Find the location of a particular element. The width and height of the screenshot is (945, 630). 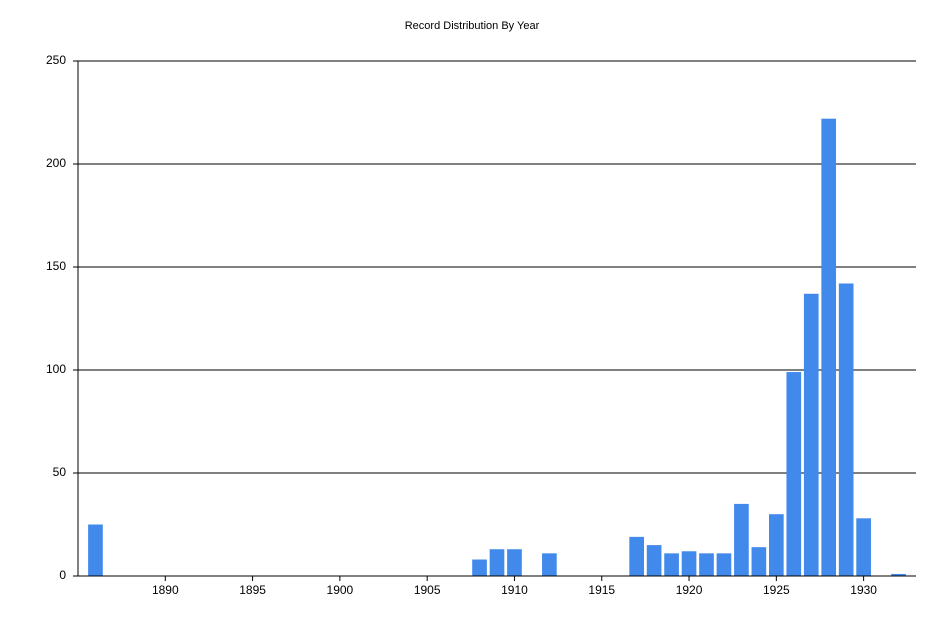

x-tick-label: 1905 is located at coordinates (427, 590).